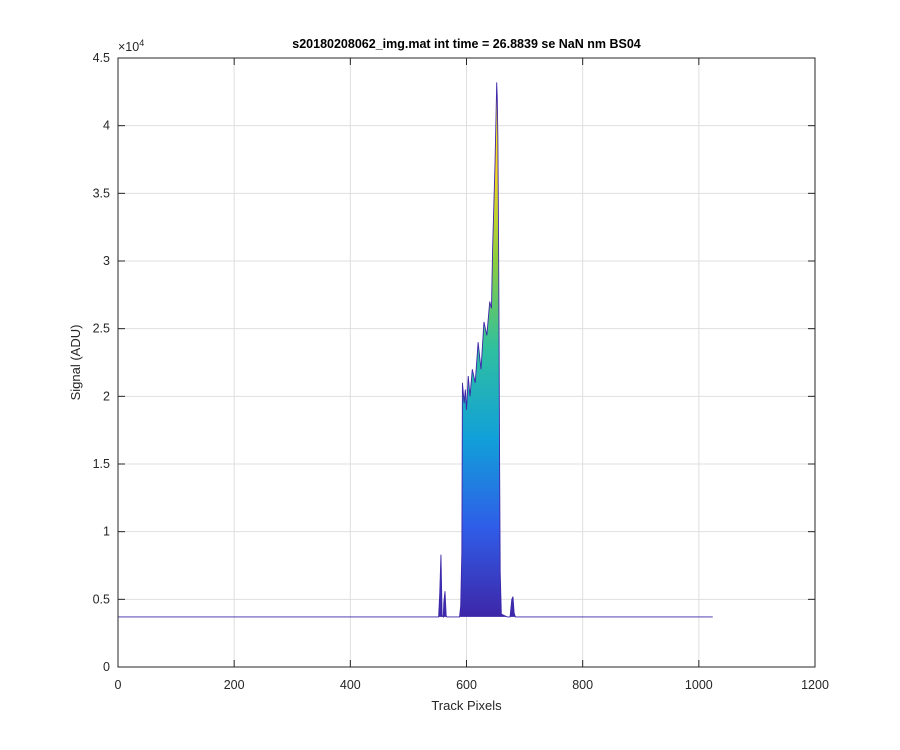  Describe the element at coordinates (466, 705) in the screenshot. I see `x-axis-label: Track Pixels` at that location.